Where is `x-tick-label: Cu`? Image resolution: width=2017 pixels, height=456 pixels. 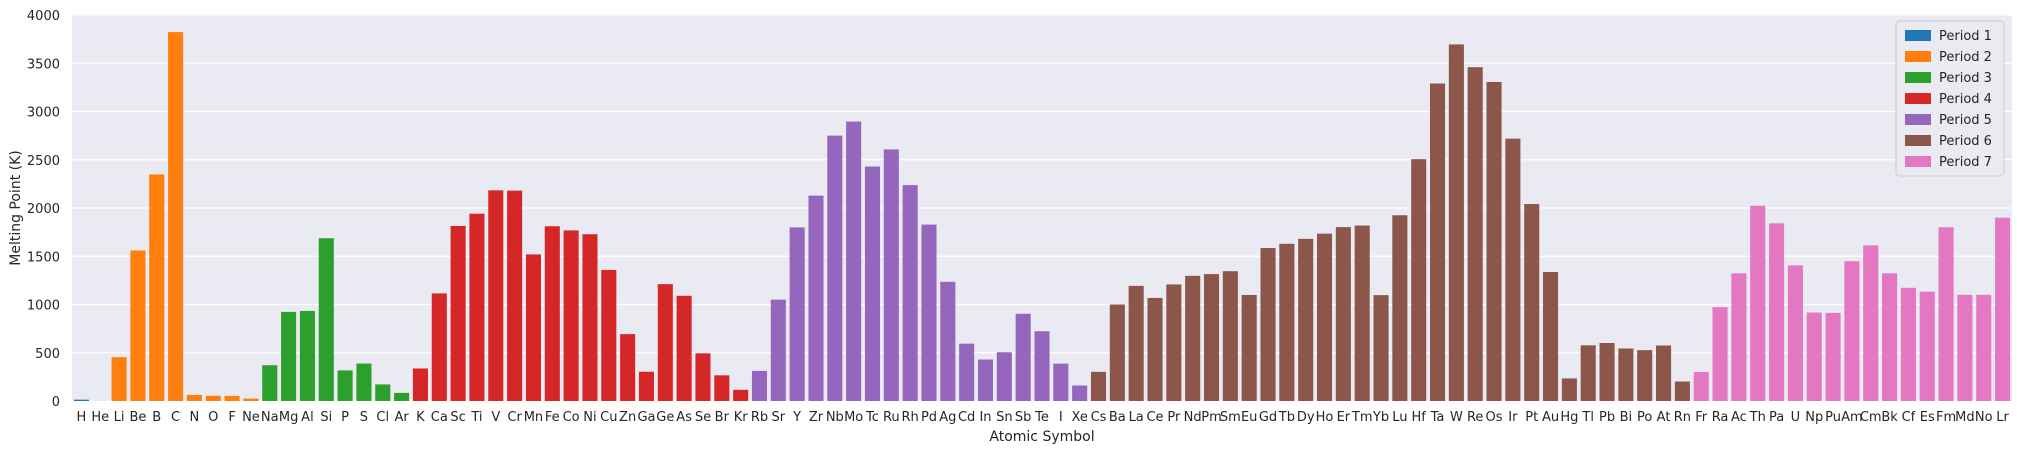 x-tick-label: Cu is located at coordinates (608, 417).